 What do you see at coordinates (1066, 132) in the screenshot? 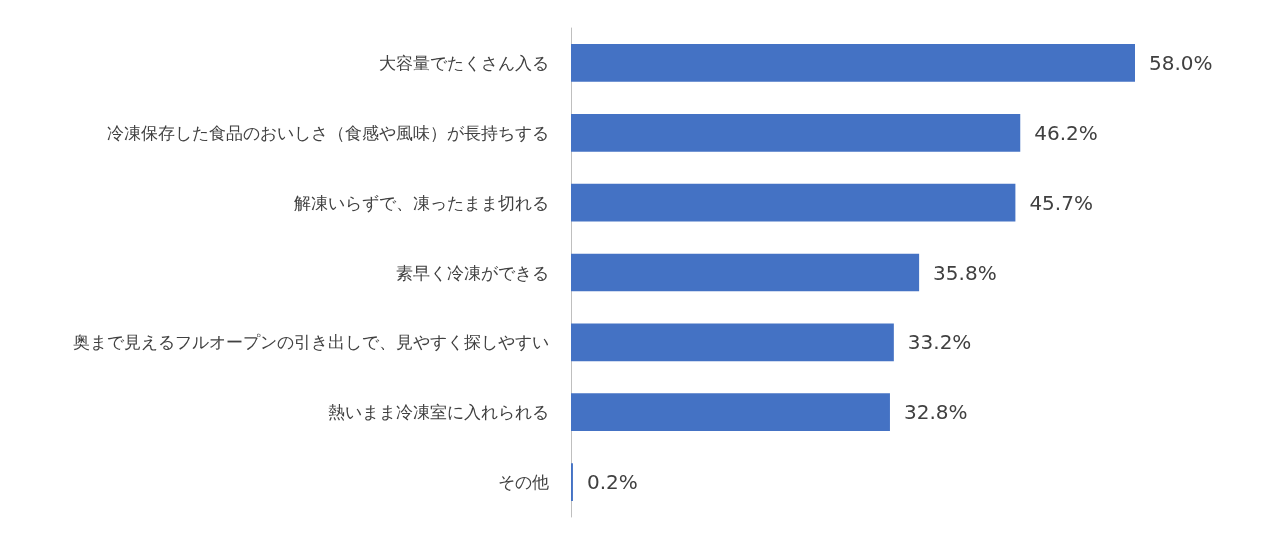
I see `data-label: 46.2%` at bounding box center [1066, 132].